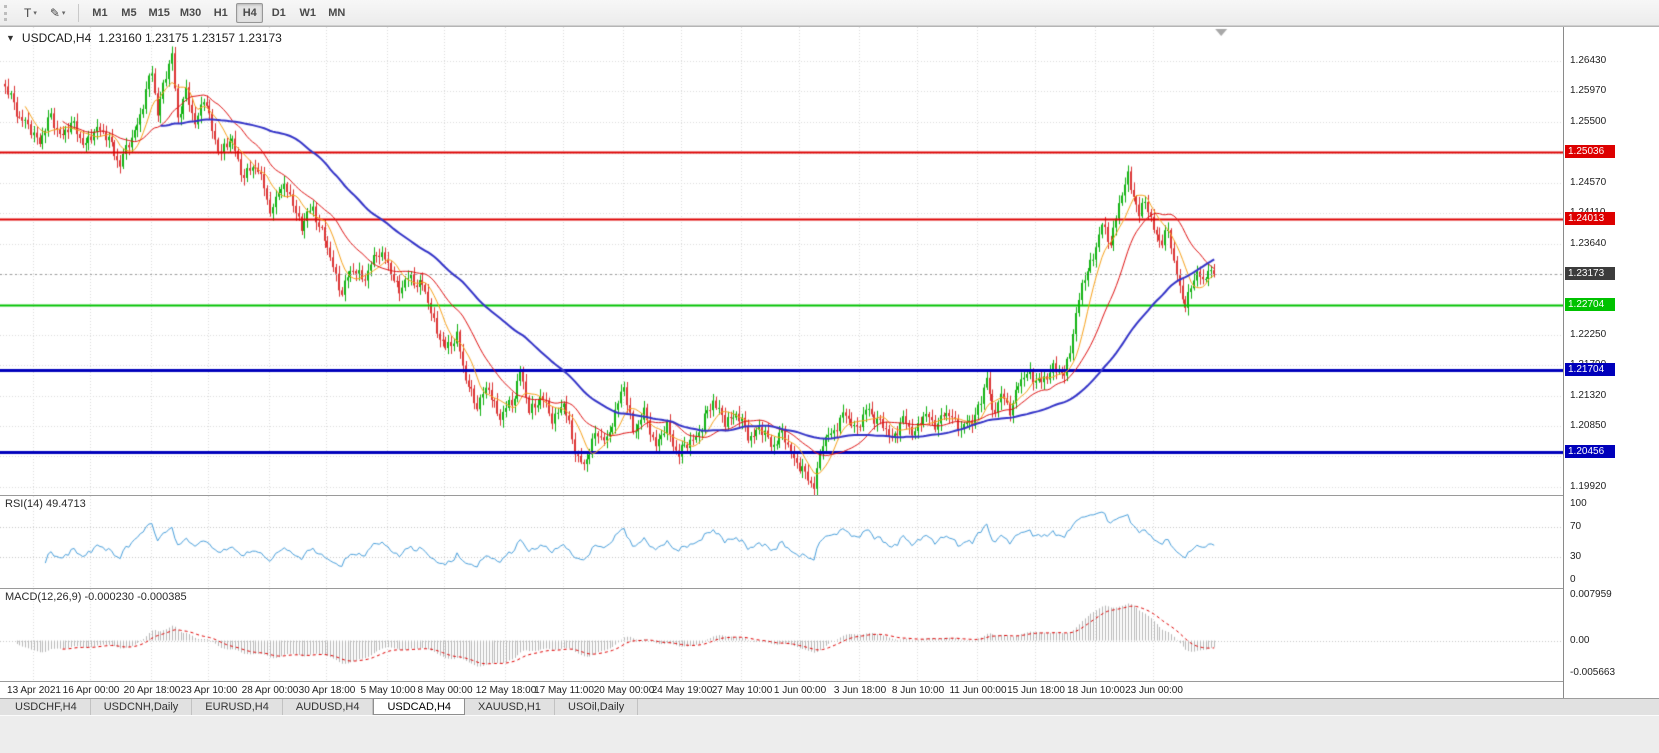  Describe the element at coordinates (209, 690) in the screenshot. I see `time-axis-label: 23 Apr 10:00` at that location.